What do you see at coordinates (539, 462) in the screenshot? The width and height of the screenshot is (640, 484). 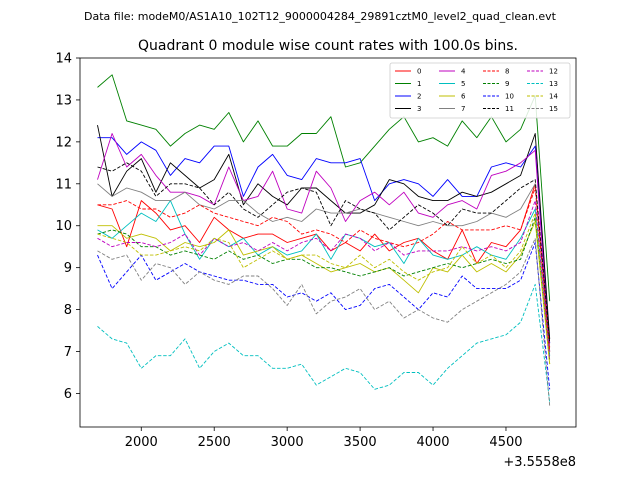 I see `x-offset-label: +3.5558e8` at bounding box center [539, 462].